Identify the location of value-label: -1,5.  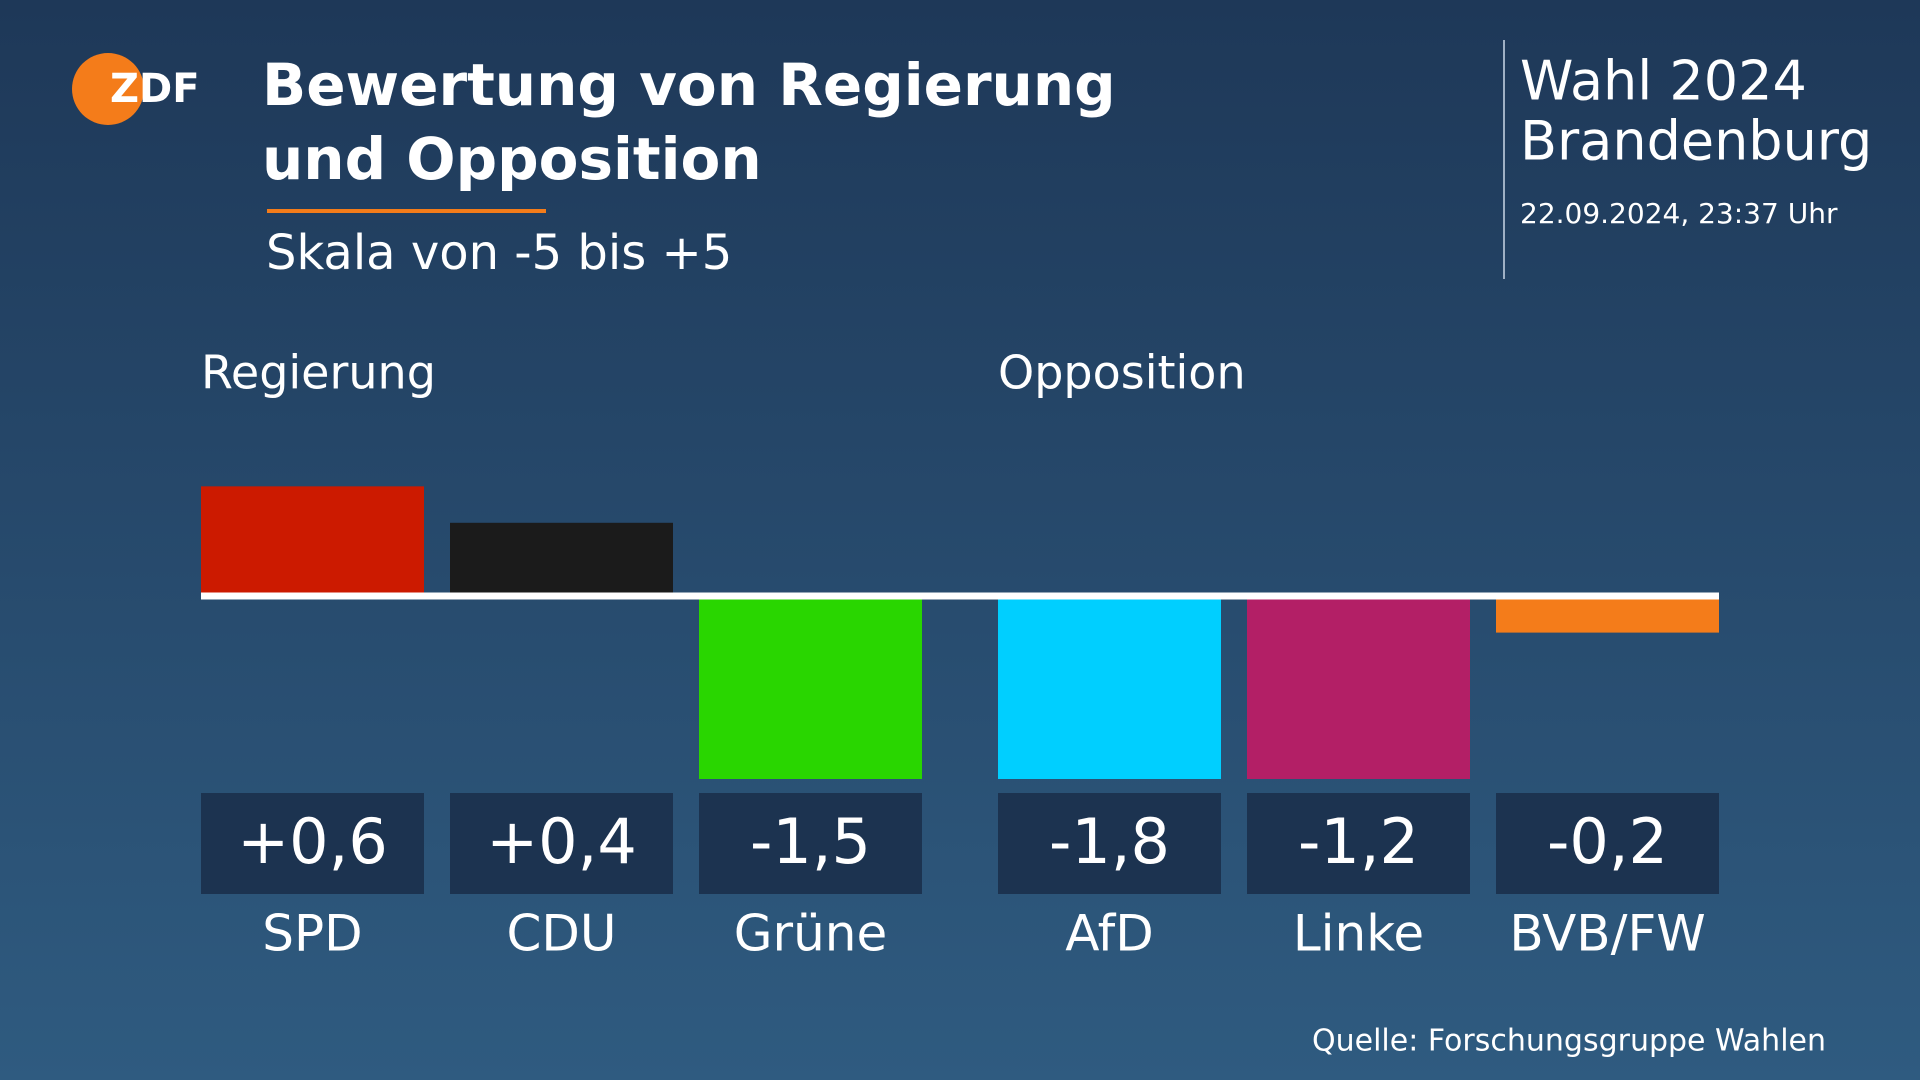
(810, 841).